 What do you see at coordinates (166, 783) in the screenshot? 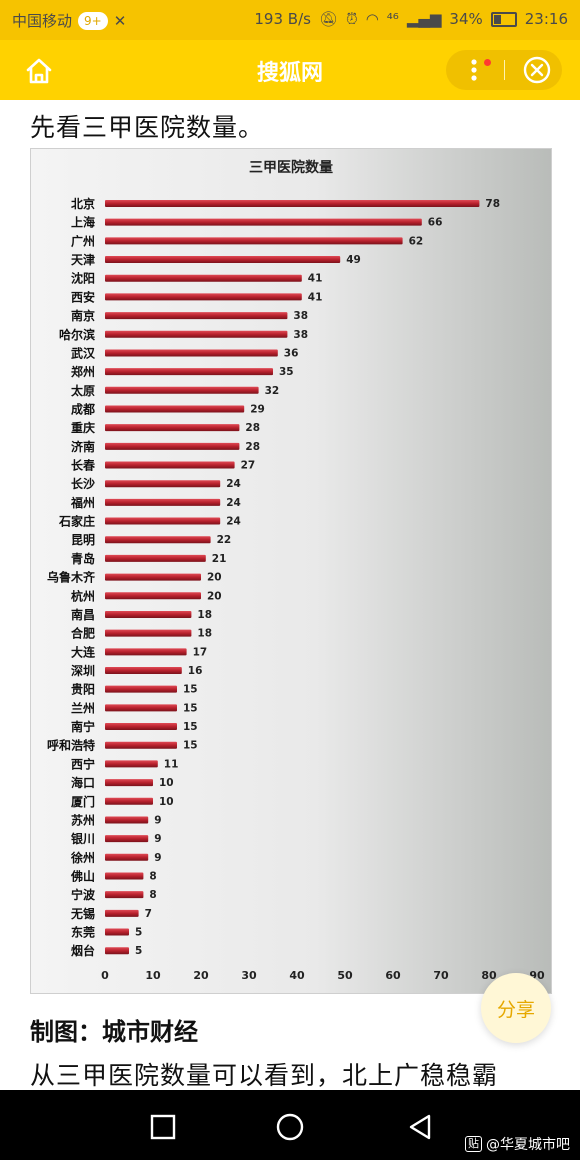
I see `data-label: 10` at bounding box center [166, 783].